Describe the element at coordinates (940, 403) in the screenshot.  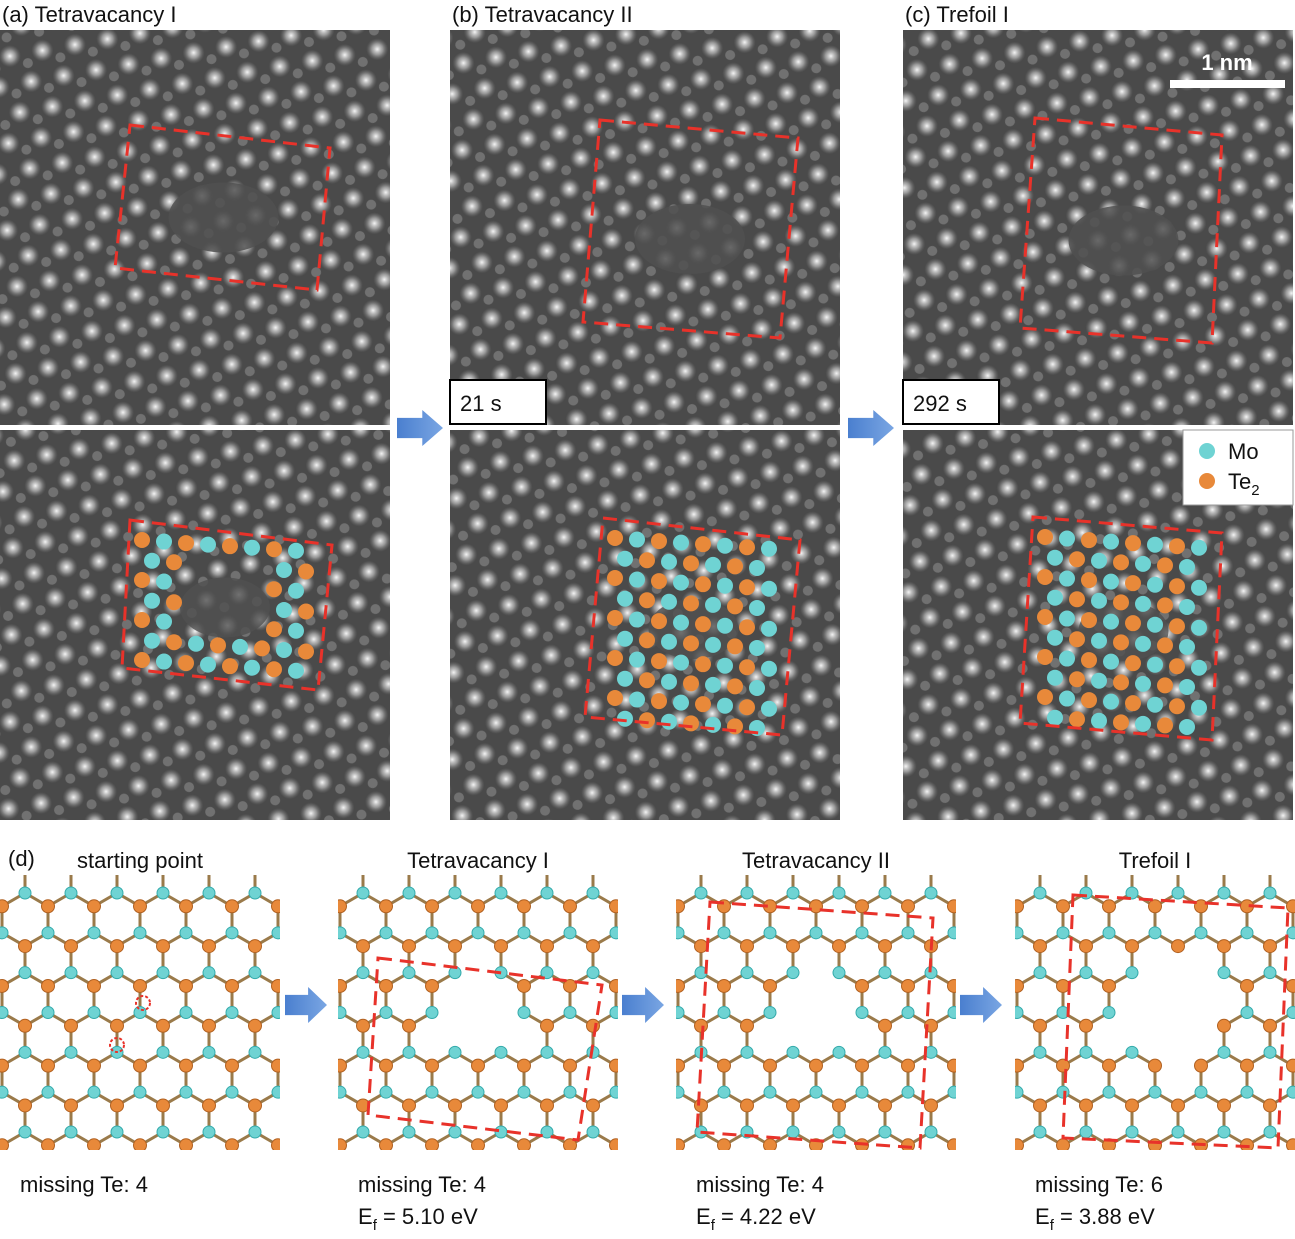
I see `time-label: 292 s` at that location.